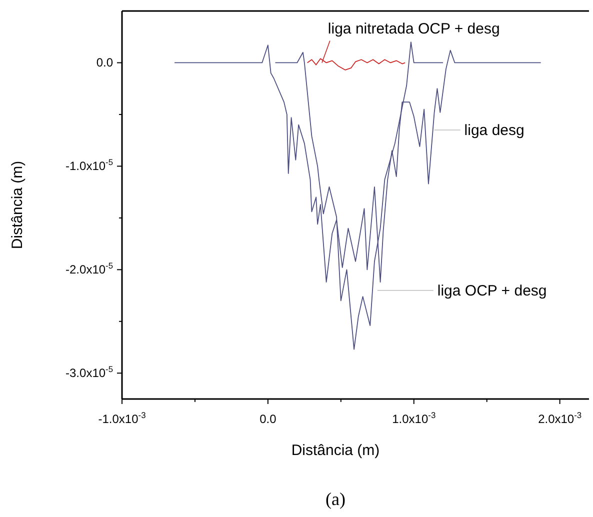  What do you see at coordinates (90, 165) in the screenshot?
I see `y-tick-label: -1.0x10$^{-5}$` at bounding box center [90, 165].